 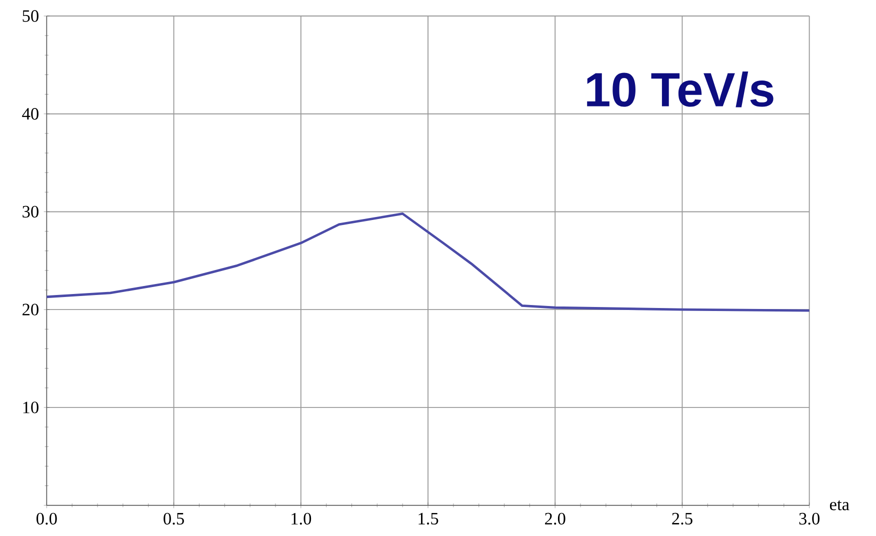 I want to click on annotation: 10 TeV/s, so click(x=680, y=90).